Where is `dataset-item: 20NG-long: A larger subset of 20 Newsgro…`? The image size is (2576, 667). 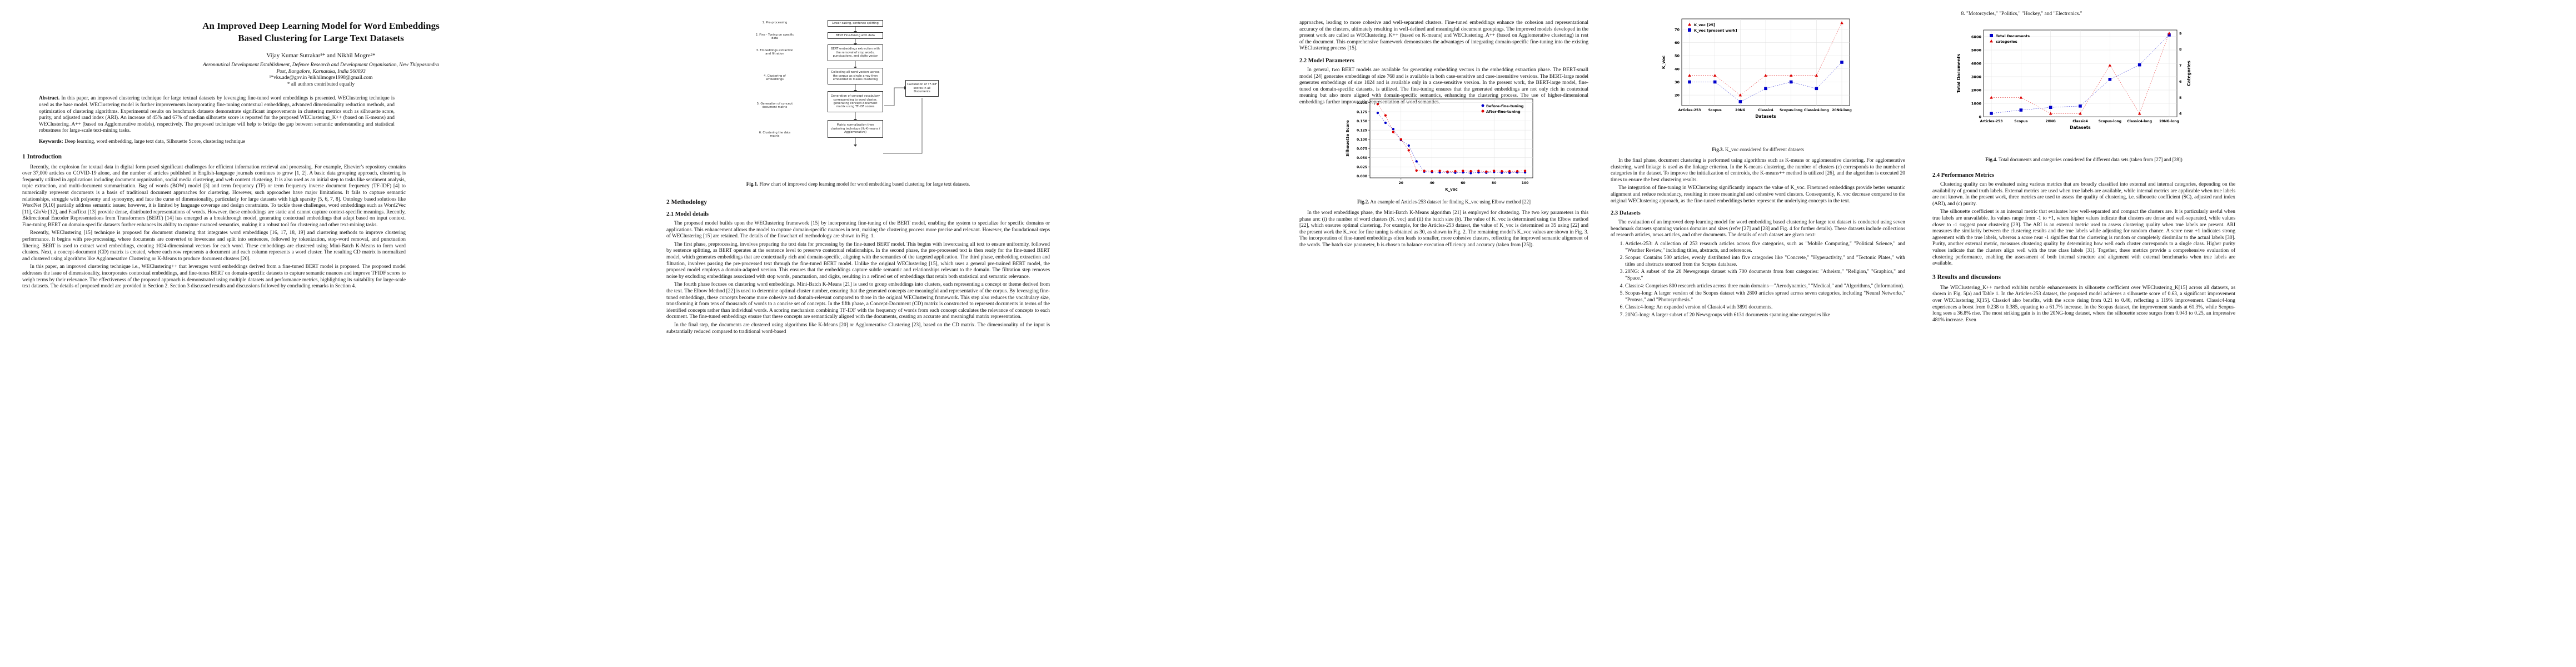
dataset-item: 20NG-long: A larger subset of 20 Newsgro… is located at coordinates (1765, 315).